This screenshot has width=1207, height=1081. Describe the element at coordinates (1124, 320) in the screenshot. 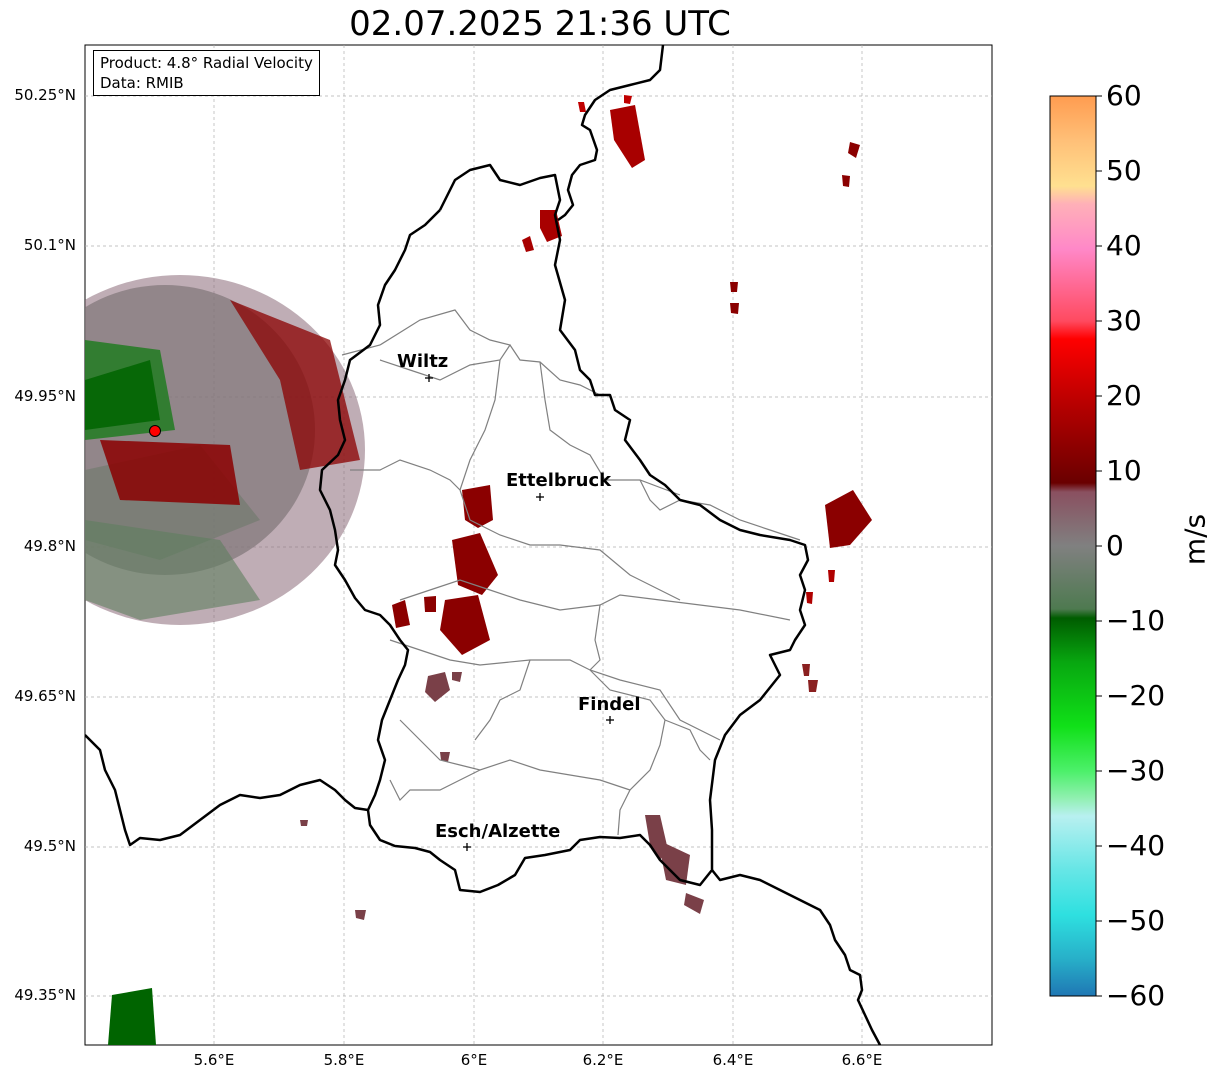

I see `colorbar-tick-label: 30` at that location.